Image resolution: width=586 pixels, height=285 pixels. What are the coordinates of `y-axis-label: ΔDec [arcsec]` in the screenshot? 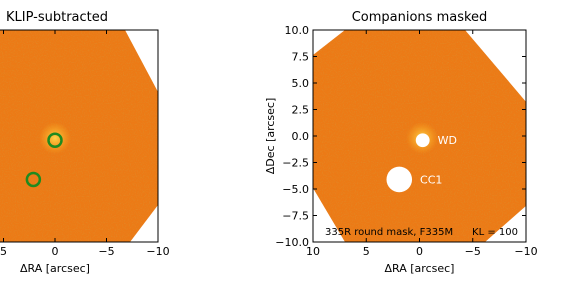 It's located at (270, 136).